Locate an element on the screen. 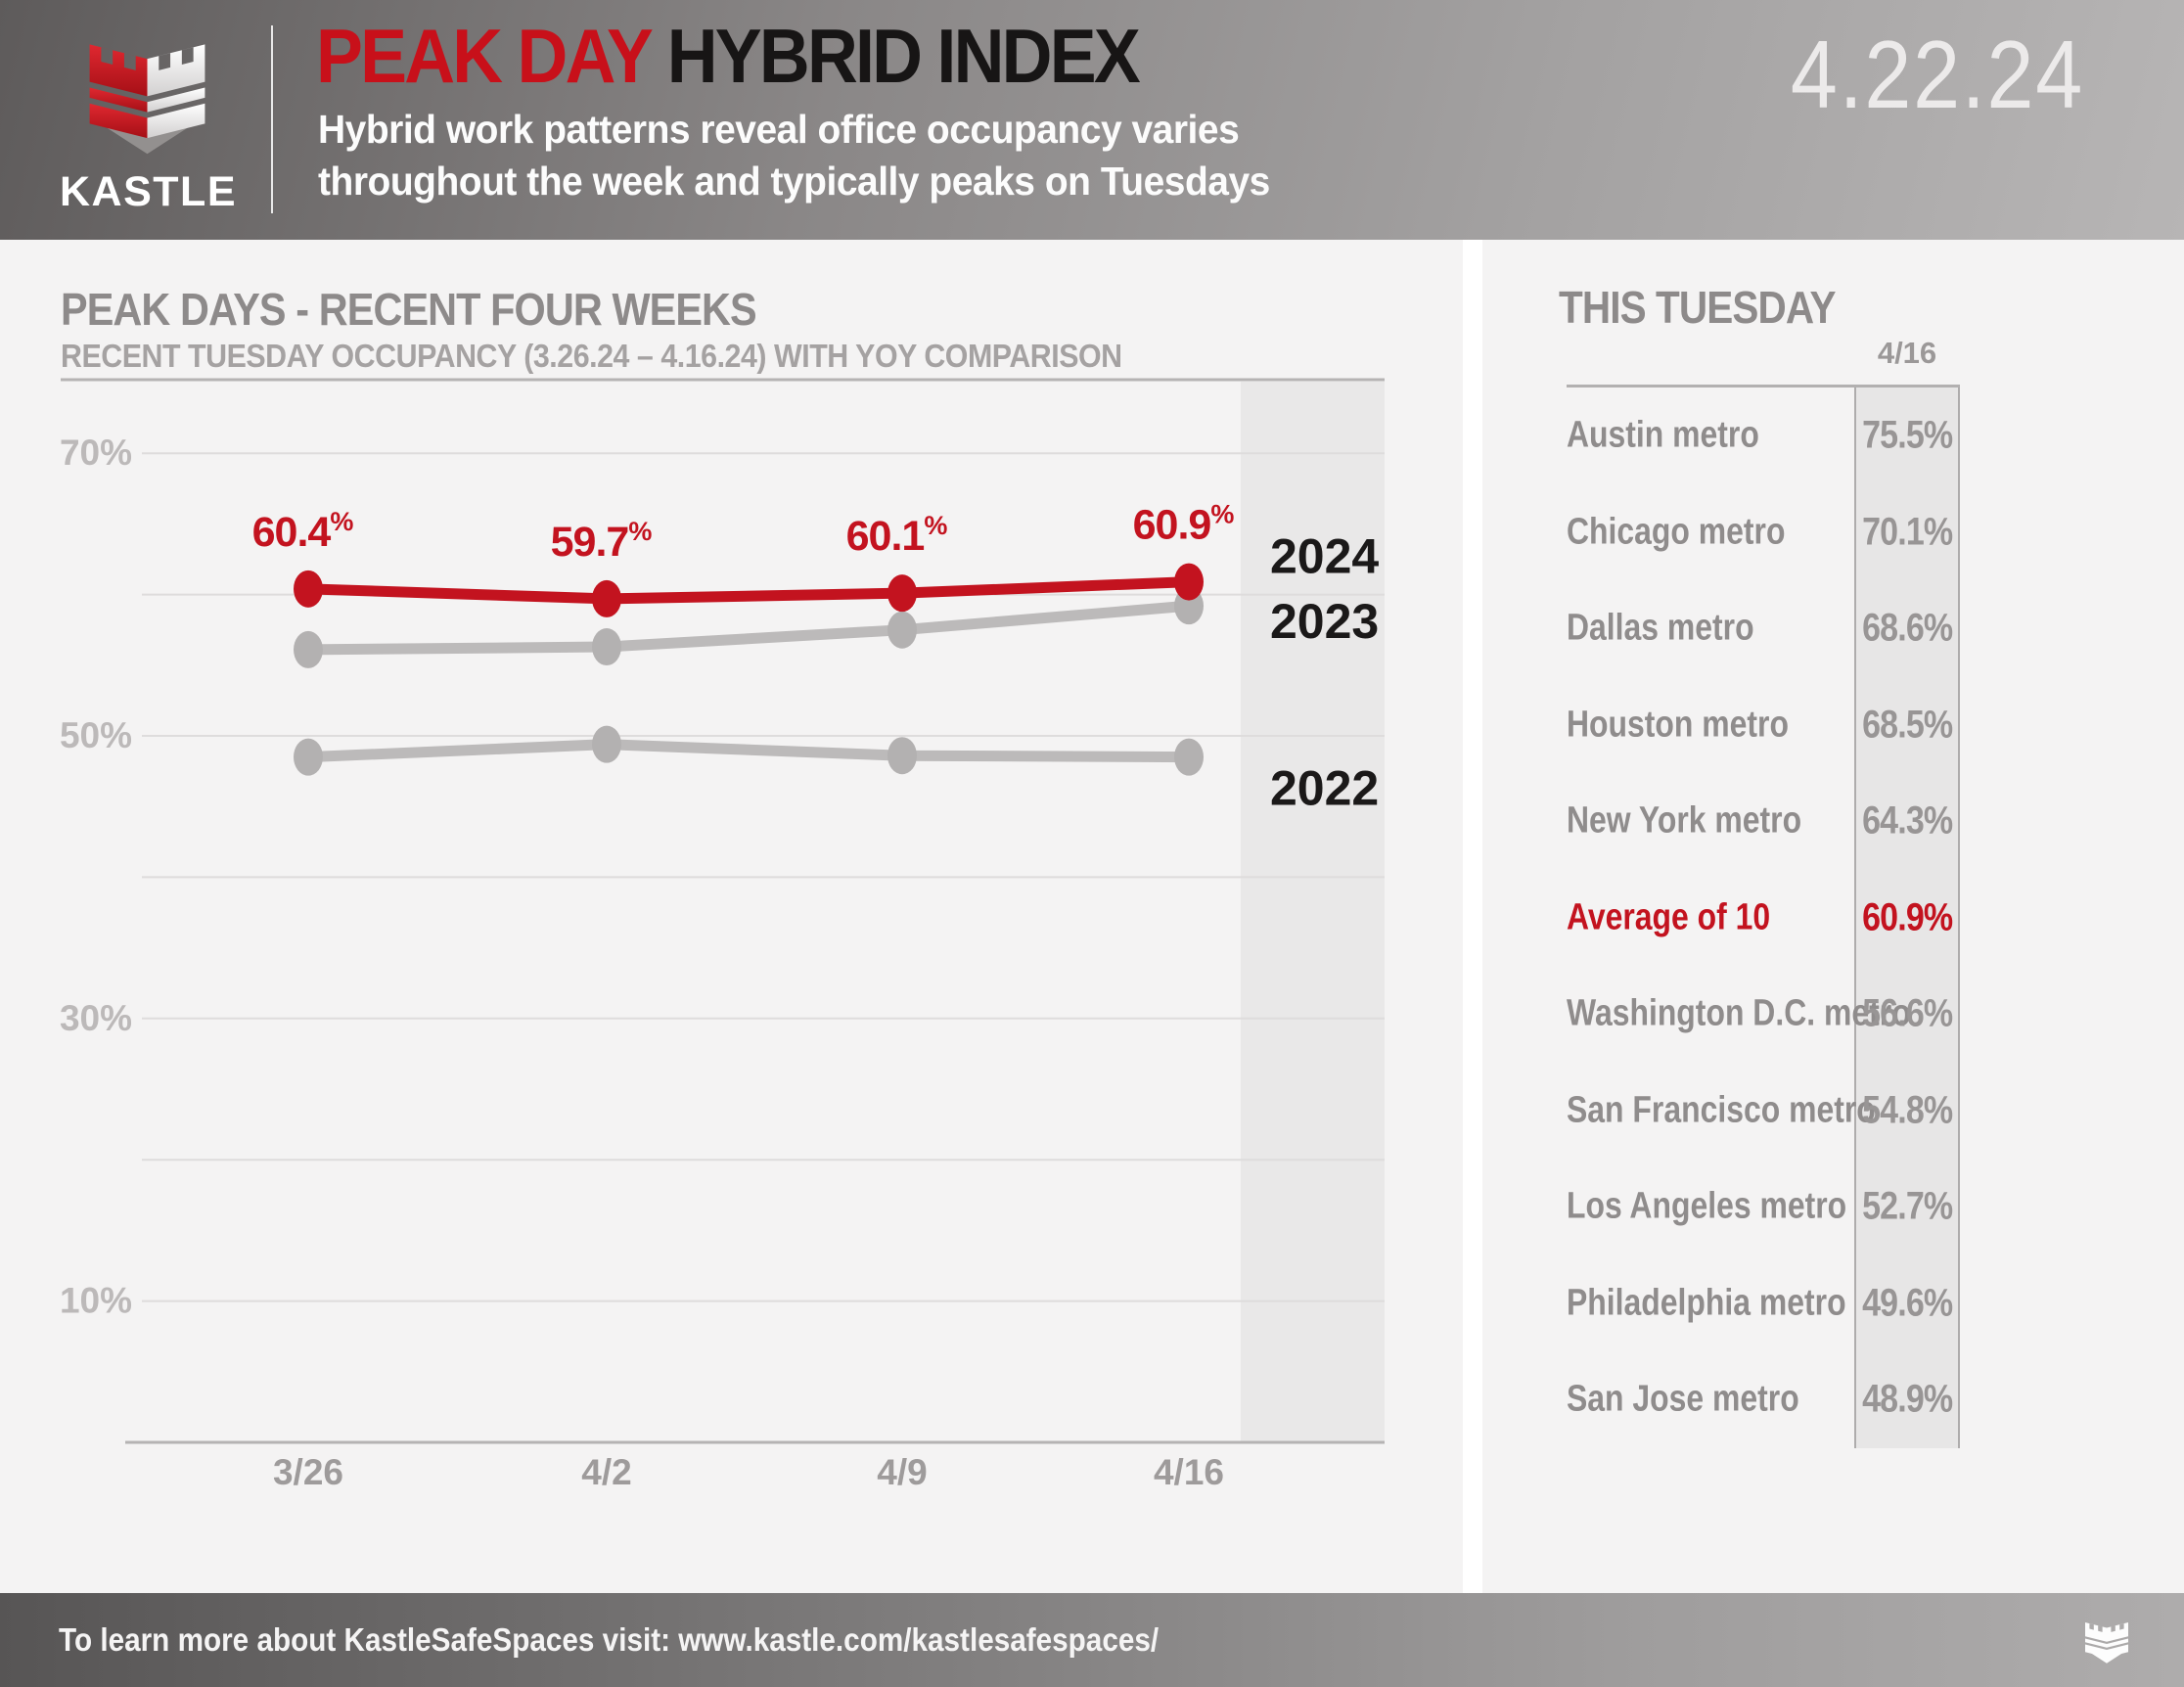  highlight-band is located at coordinates (1313, 912).